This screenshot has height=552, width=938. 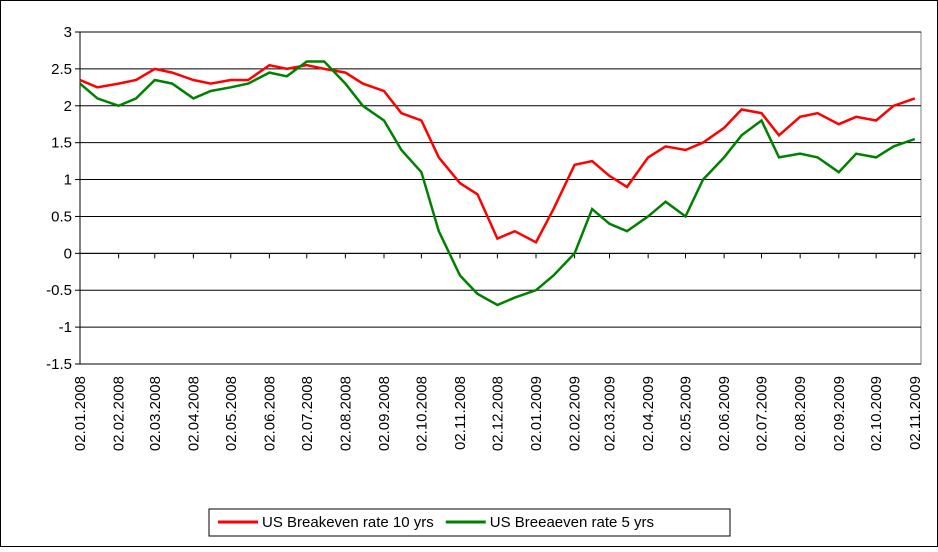 What do you see at coordinates (80, 413) in the screenshot?
I see `x-tick-label: 02.01.2008` at bounding box center [80, 413].